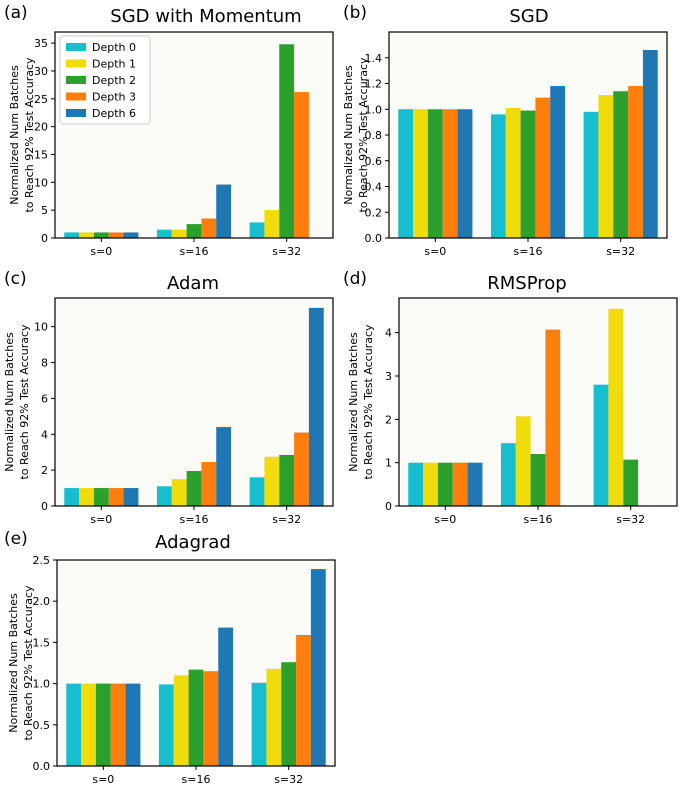 This screenshot has width=685, height=787. What do you see at coordinates (44, 210) in the screenshot?
I see `y-tick-label: 5` at bounding box center [44, 210].